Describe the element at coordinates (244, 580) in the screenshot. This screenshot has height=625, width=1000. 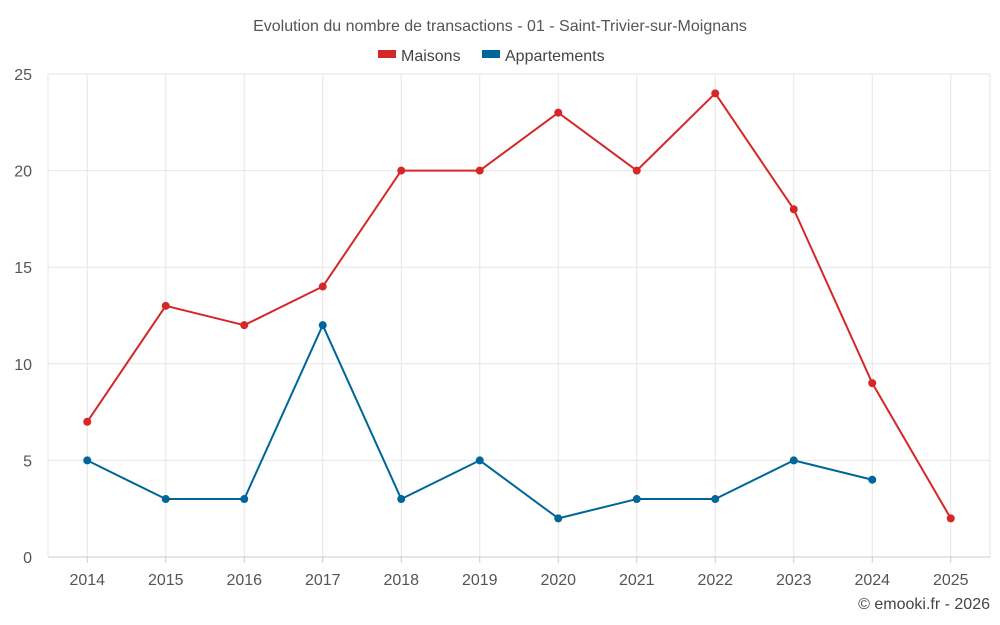
I see `x-tick-label: 2016` at that location.